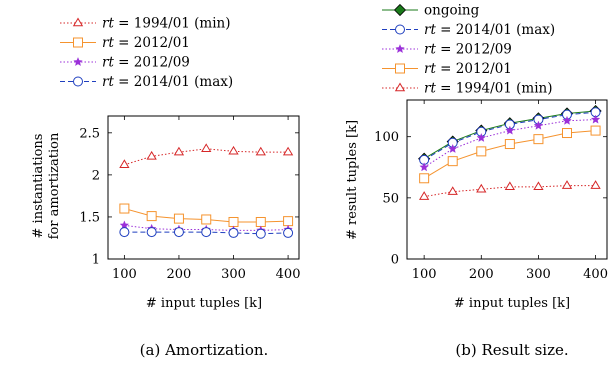 The image size is (616, 369). Describe the element at coordinates (511, 350) in the screenshot. I see `caption: (b) Result size.` at that location.